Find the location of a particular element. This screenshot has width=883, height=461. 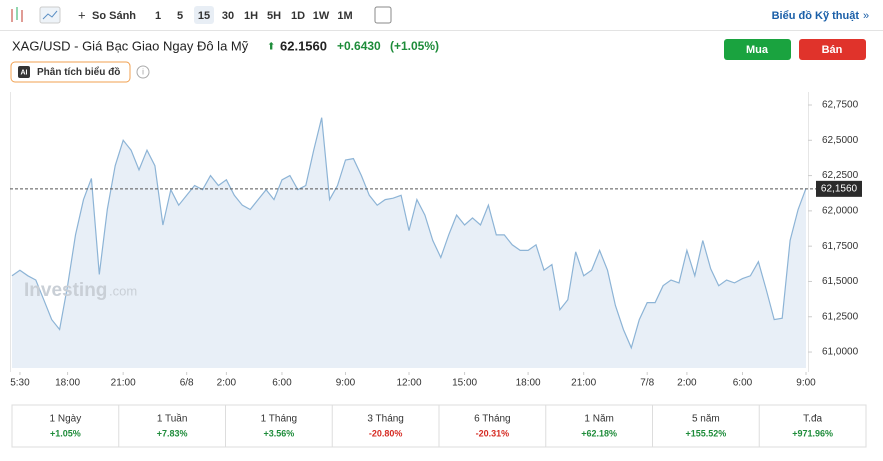

period-change: +62.18% is located at coordinates (599, 433).